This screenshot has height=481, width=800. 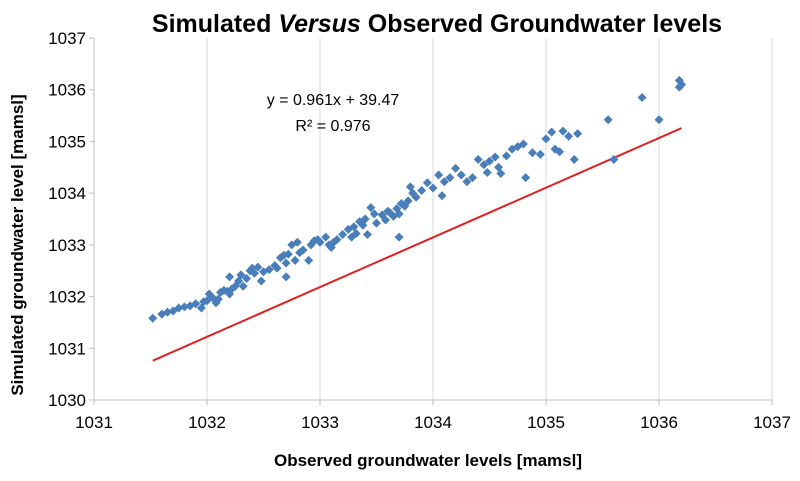 I want to click on chart-title-part-3: Observed Groundwater levels, so click(x=541, y=24).